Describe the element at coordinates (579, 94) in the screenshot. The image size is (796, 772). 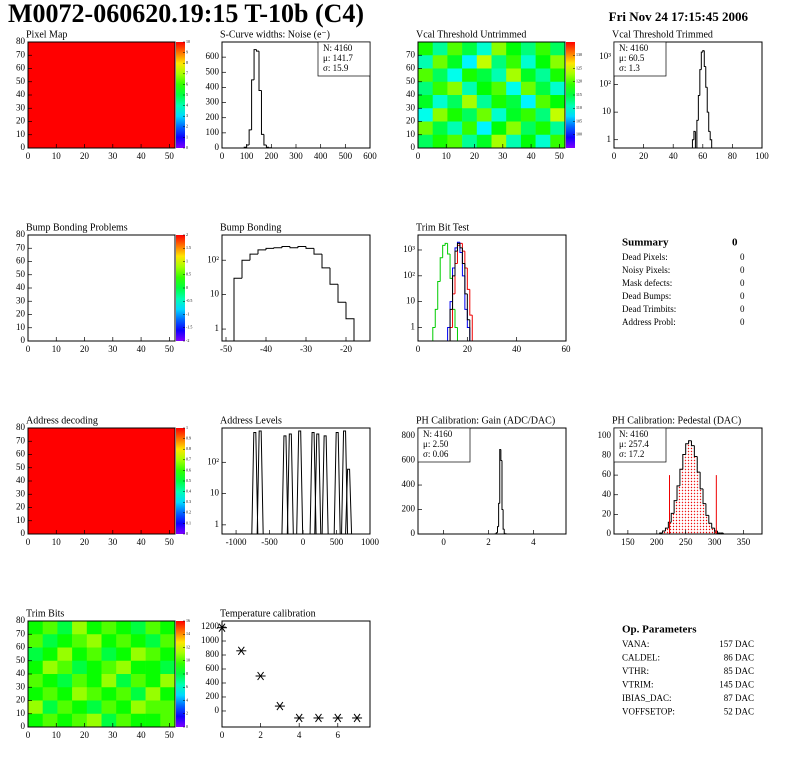
I see `colorbar-label: 115` at that location.